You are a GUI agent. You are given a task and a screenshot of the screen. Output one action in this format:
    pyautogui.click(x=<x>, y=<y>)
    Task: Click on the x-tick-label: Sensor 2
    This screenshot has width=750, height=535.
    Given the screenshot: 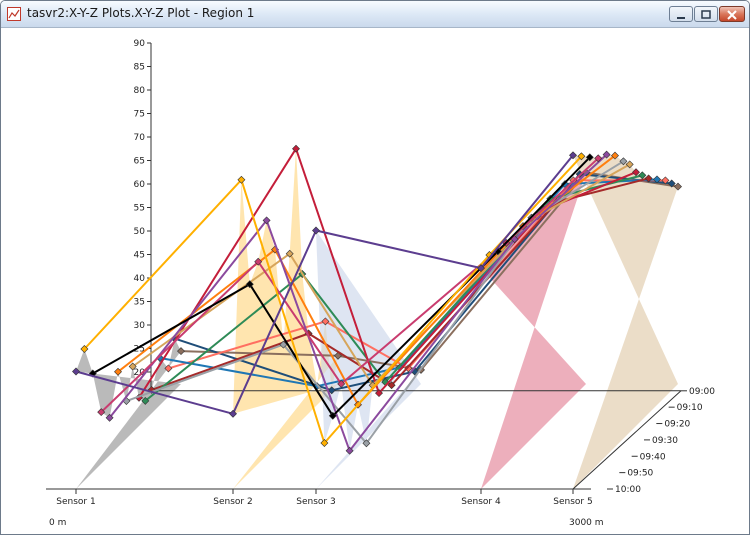 What is the action you would take?
    pyautogui.click(x=232, y=502)
    